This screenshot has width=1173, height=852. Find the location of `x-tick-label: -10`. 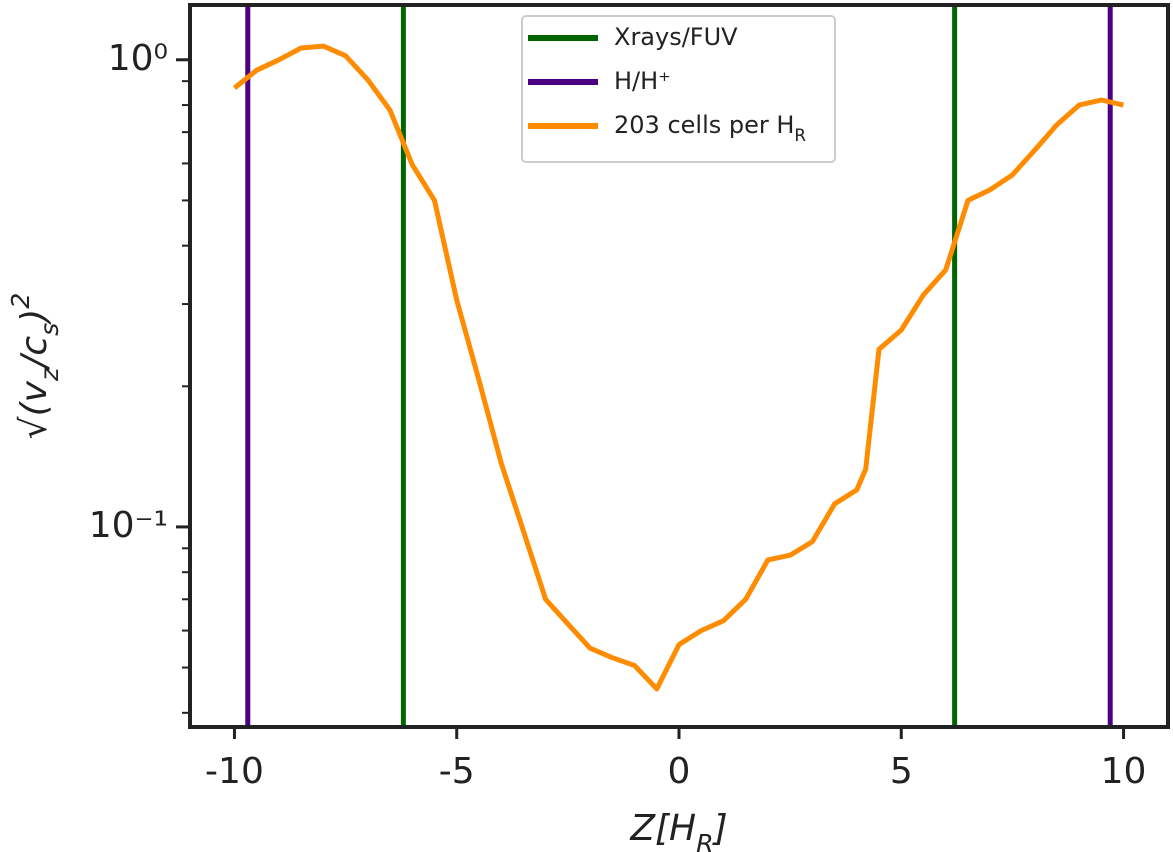

x-tick-label: -10 is located at coordinates (234, 771).